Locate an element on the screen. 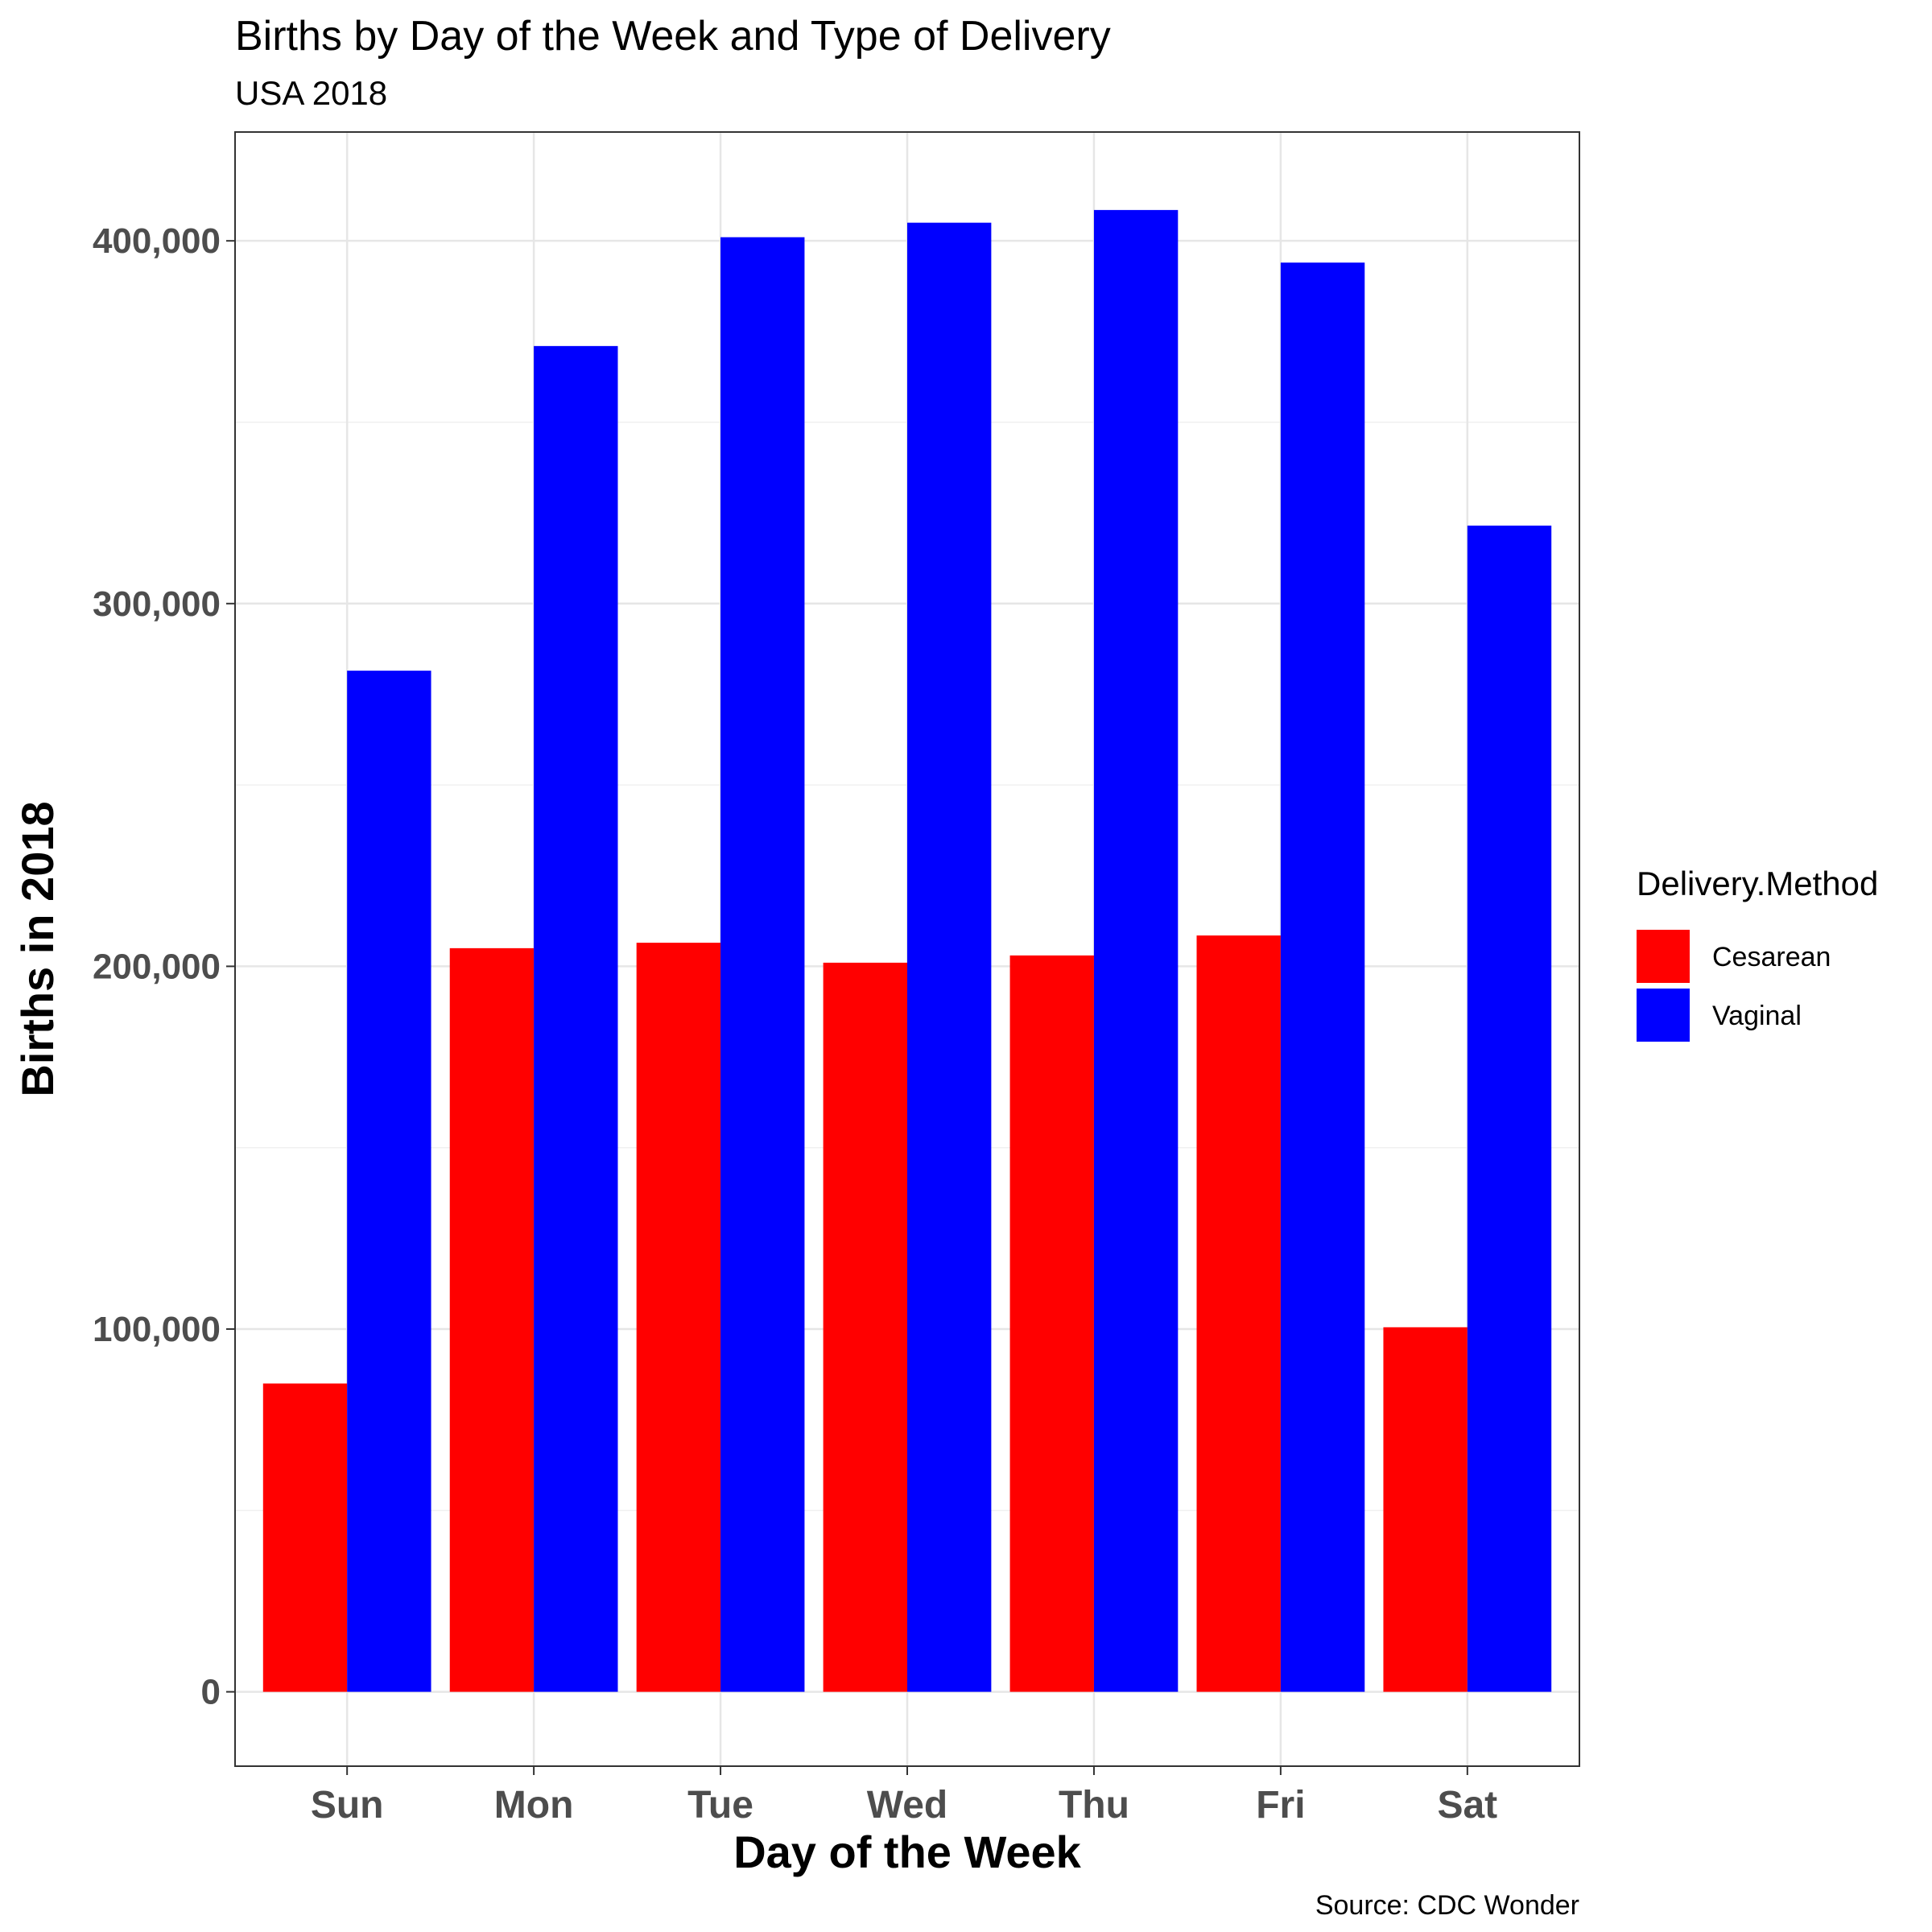 This screenshot has width=1932, height=1932. x-tick-label-mon: Mon is located at coordinates (534, 1805).